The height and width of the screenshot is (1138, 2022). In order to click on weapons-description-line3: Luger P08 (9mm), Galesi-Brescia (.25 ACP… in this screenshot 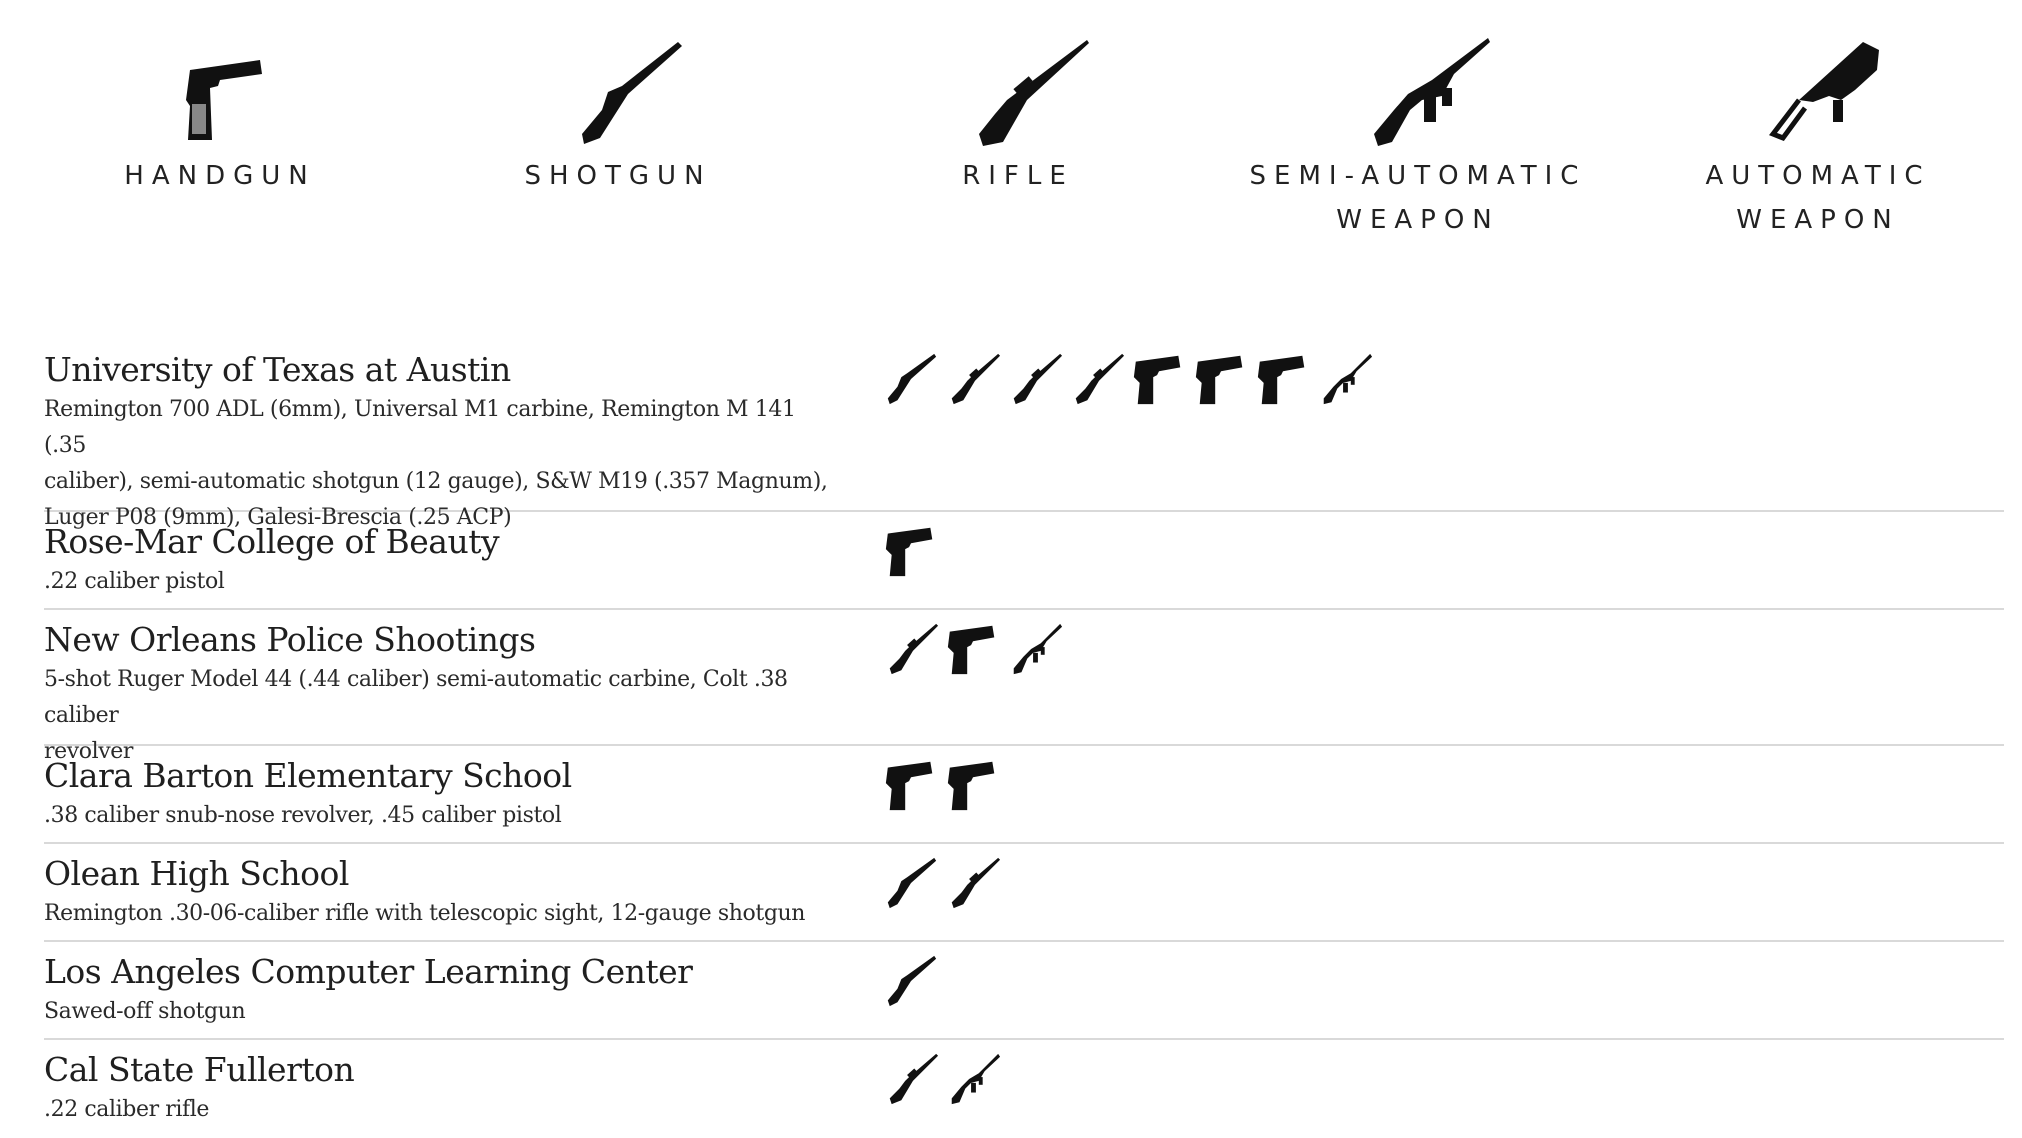, I will do `click(278, 517)`.